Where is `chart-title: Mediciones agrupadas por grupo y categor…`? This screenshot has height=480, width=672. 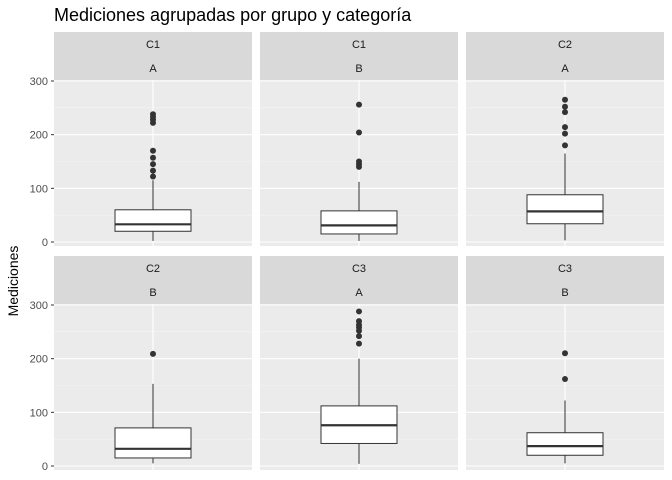 chart-title: Mediciones agrupadas por grupo y categor… is located at coordinates (233, 15).